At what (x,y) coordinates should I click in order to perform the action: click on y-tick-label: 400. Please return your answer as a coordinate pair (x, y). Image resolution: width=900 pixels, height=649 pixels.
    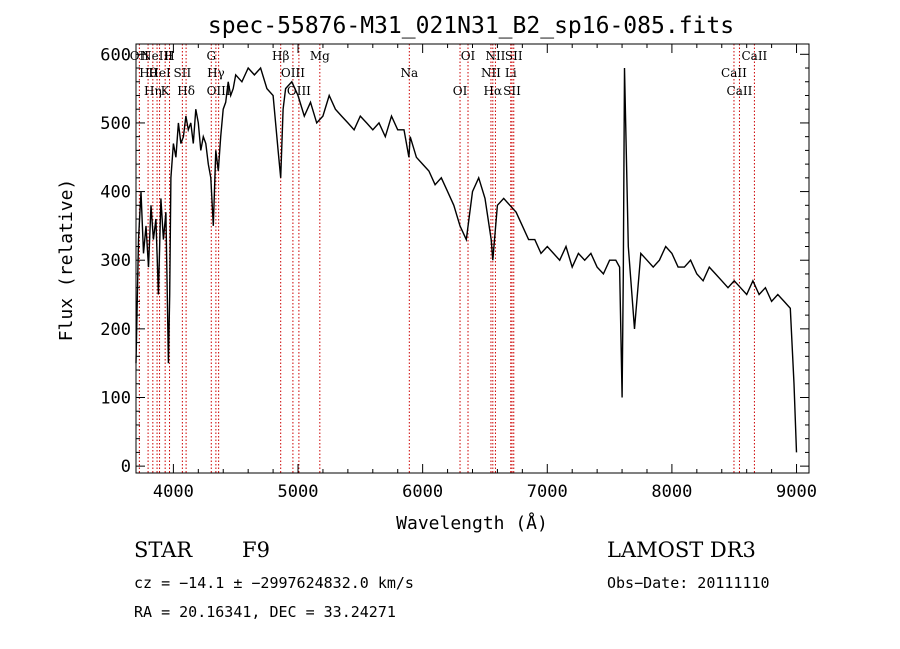
    Looking at the image, I should click on (115, 193).